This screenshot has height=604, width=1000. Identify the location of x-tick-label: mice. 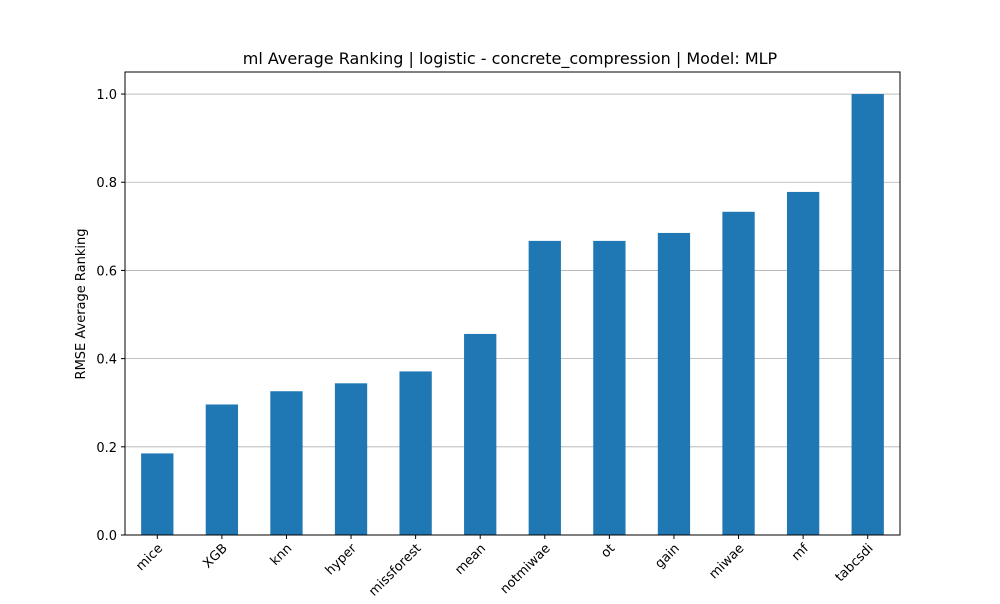
(149, 557).